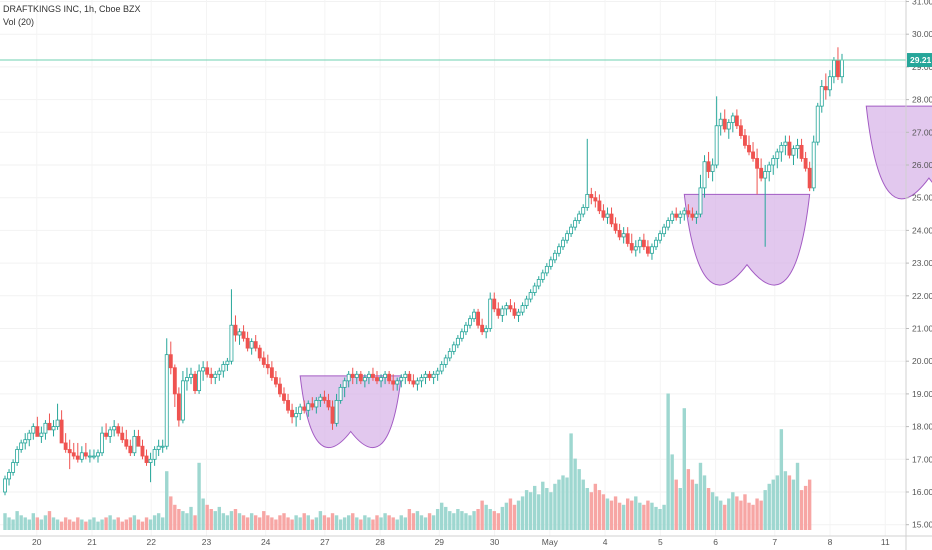 The height and width of the screenshot is (550, 932). What do you see at coordinates (715, 542) in the screenshot?
I see `time-tick-label: 6` at bounding box center [715, 542].